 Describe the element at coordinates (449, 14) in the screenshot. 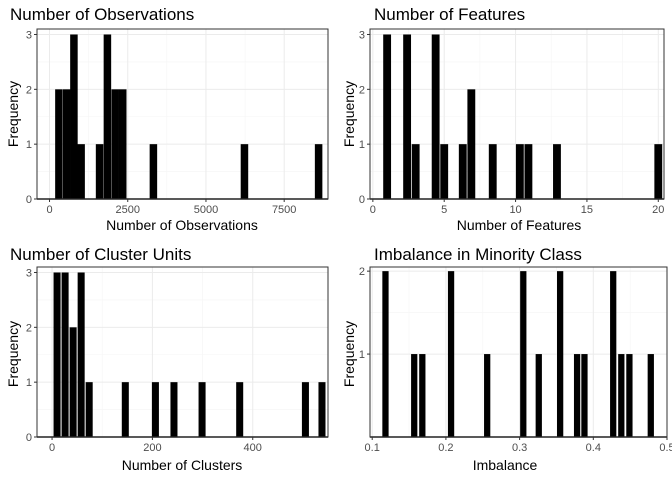

I see `panel-title: Number of Features` at that location.